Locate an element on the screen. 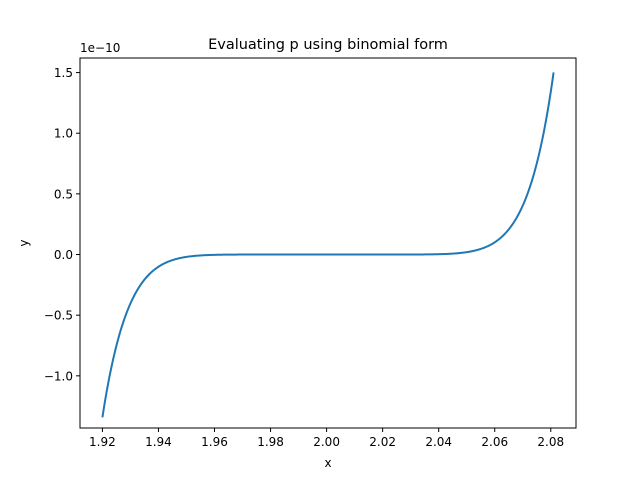 Image resolution: width=640 pixels, height=480 pixels. x-tick-label: 1.94 is located at coordinates (158, 442).